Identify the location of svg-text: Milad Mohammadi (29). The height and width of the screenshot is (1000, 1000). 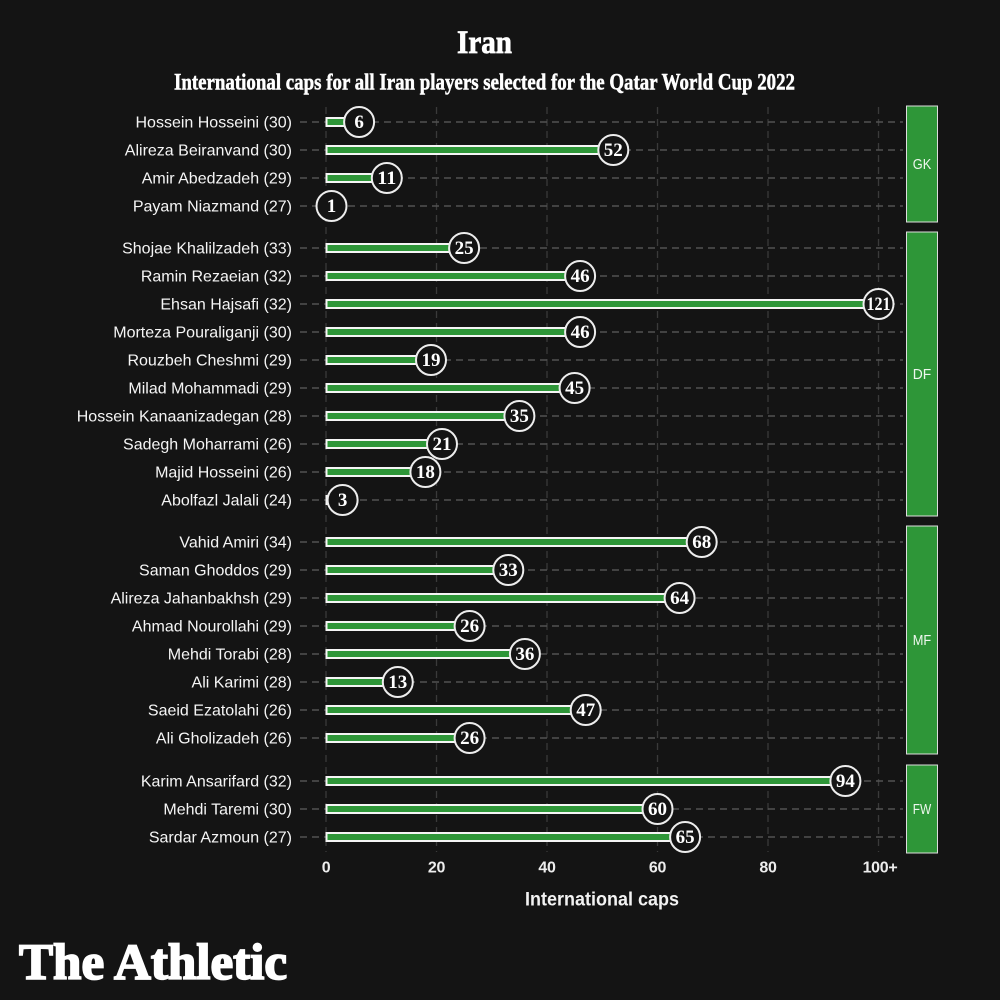
(210, 389).